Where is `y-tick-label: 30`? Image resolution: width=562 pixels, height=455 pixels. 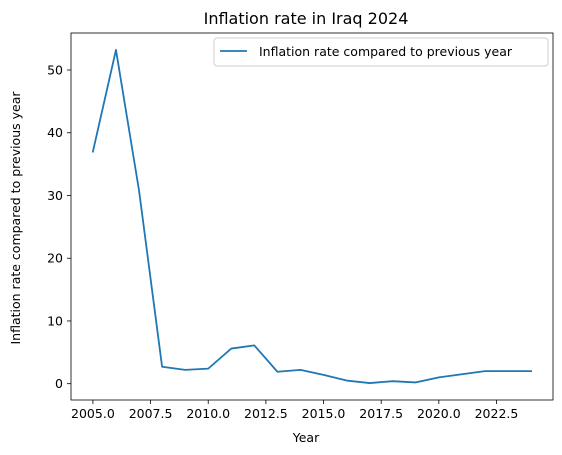 y-tick-label: 30 is located at coordinates (55, 195).